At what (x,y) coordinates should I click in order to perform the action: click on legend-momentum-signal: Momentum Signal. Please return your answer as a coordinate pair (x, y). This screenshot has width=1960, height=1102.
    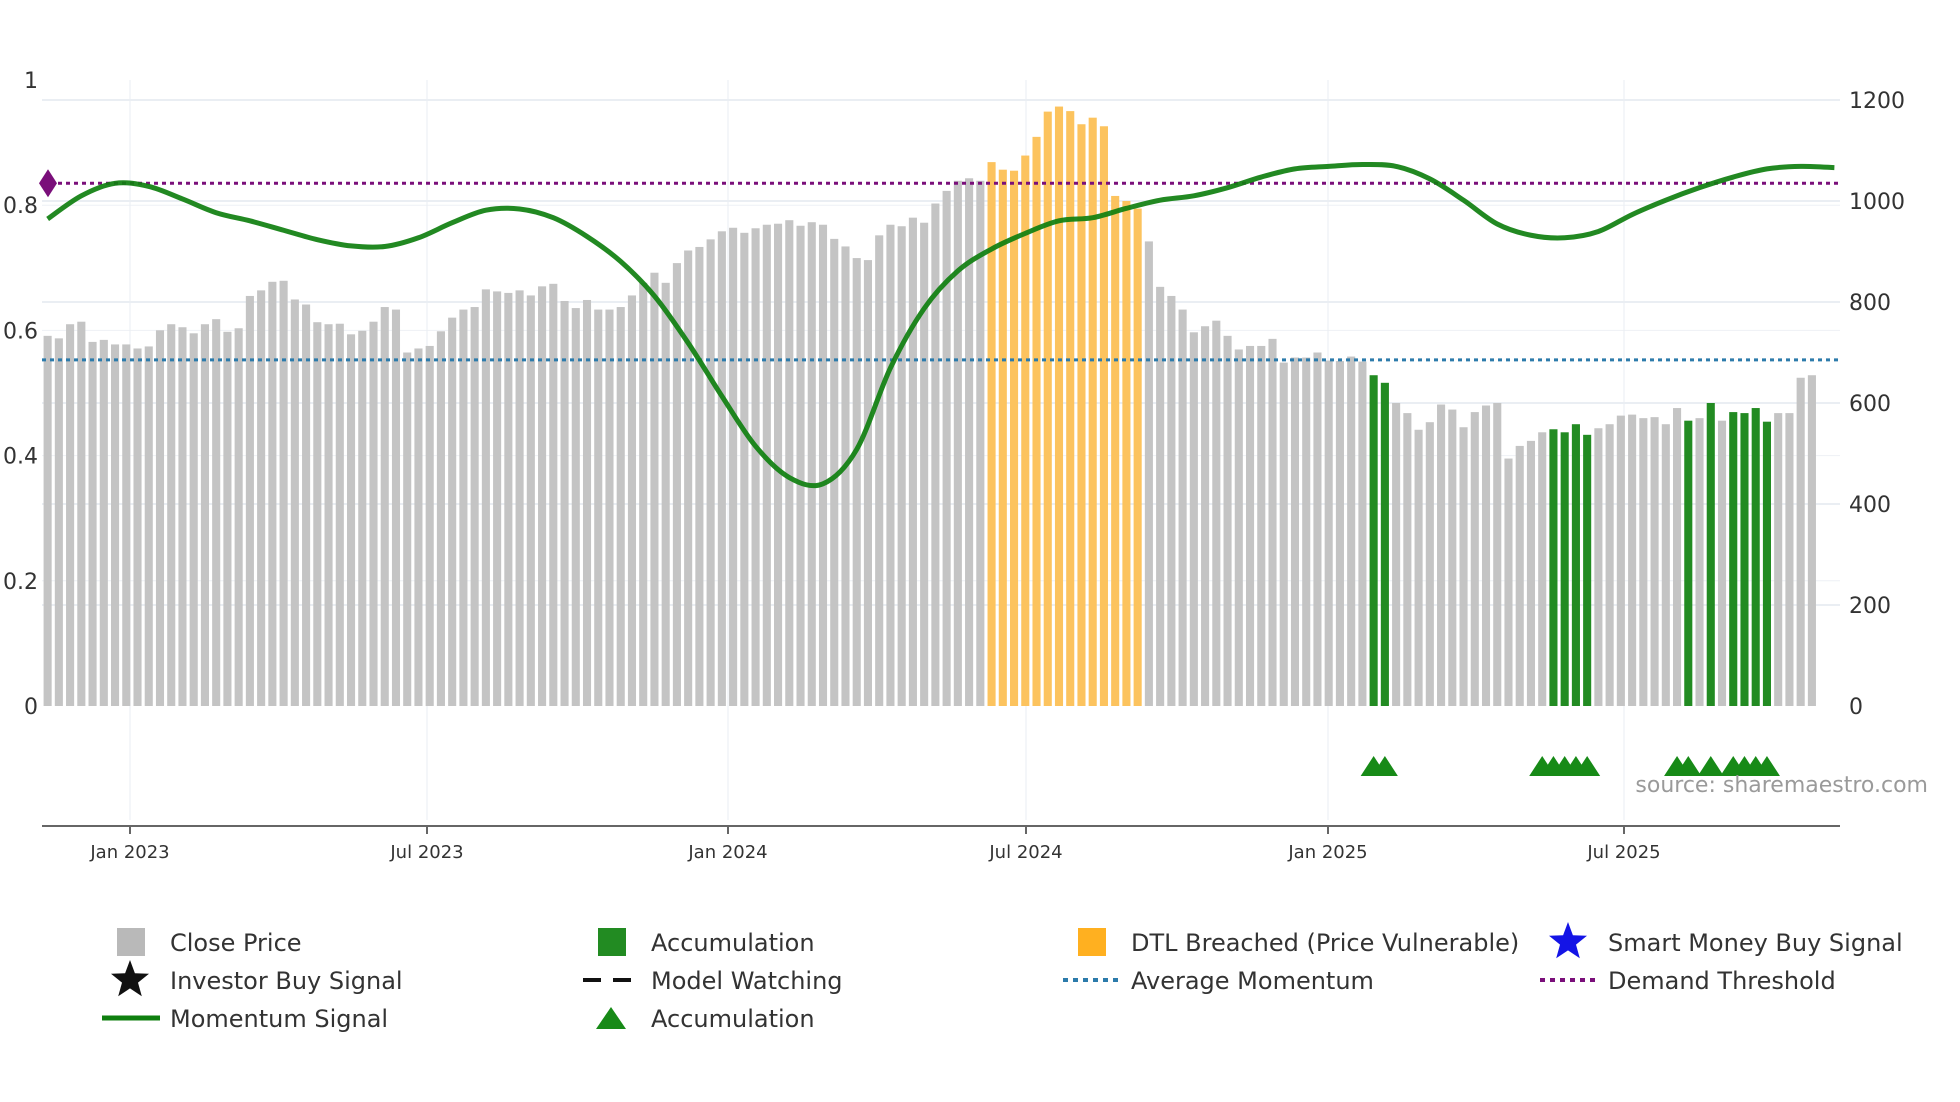
    Looking at the image, I should click on (279, 1019).